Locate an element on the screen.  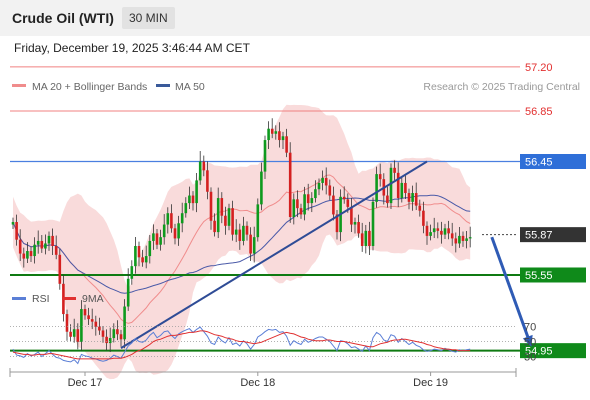
ma20-legend-label: MA 20 + Bollinger Bands is located at coordinates (89, 87).